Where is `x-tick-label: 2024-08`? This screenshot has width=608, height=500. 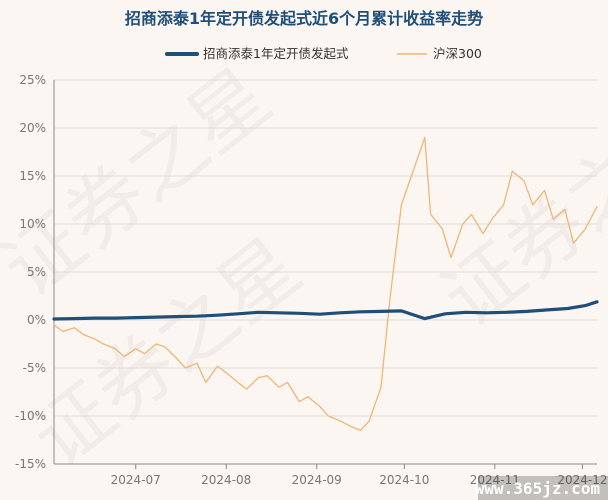
x-tick-label: 2024-08 is located at coordinates (226, 480).